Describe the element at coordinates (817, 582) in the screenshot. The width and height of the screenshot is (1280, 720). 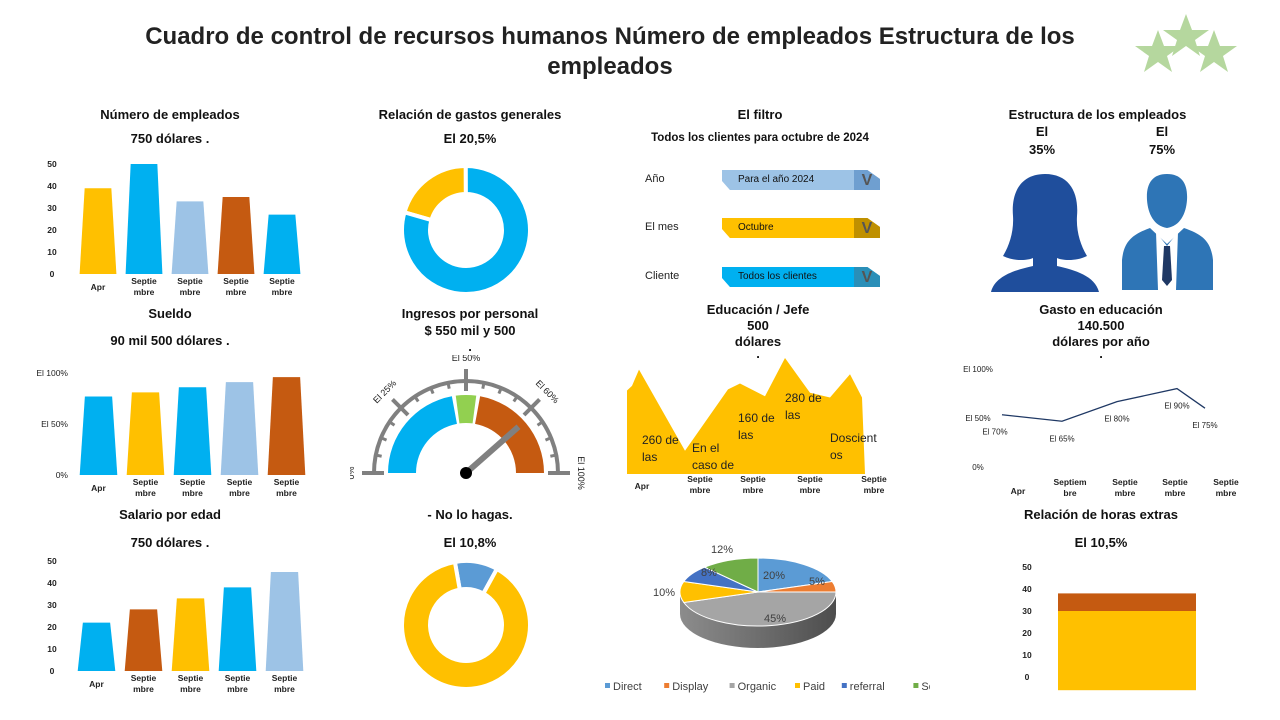
I see `data-label: 5%` at that location.